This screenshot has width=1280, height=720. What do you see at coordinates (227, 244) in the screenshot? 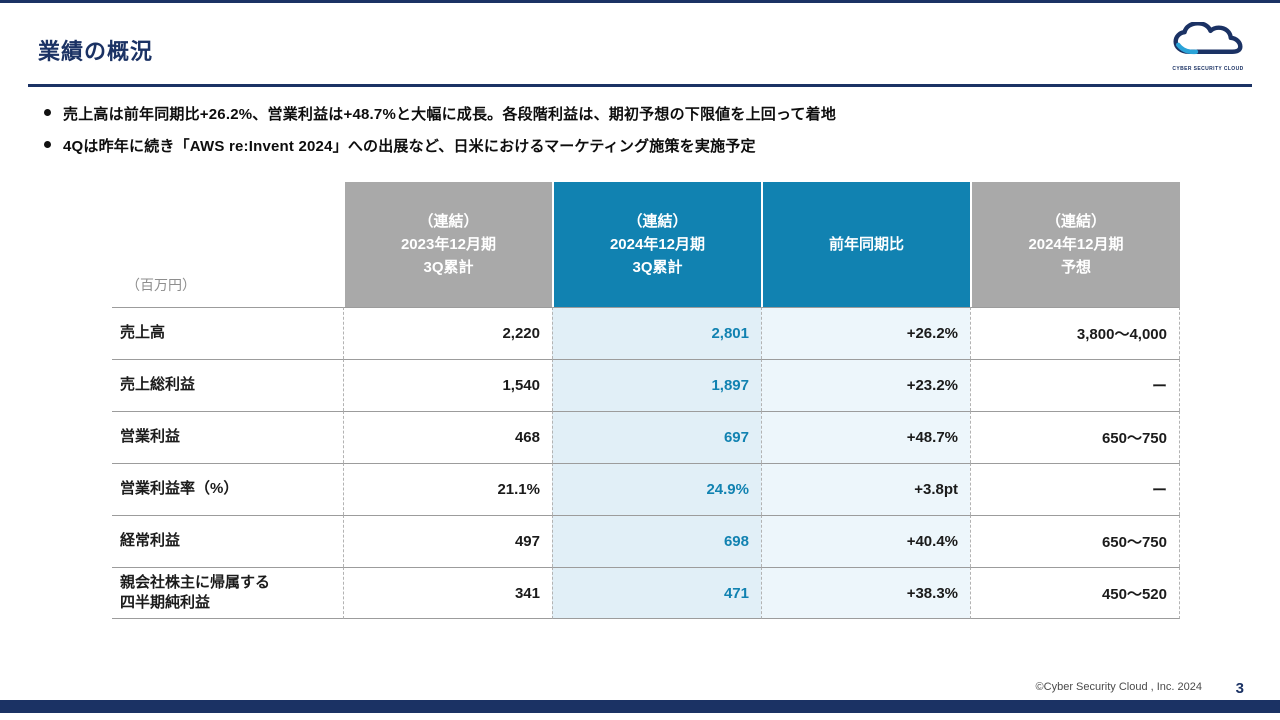
I see `table-unit-cell: （百万円）` at bounding box center [227, 244].